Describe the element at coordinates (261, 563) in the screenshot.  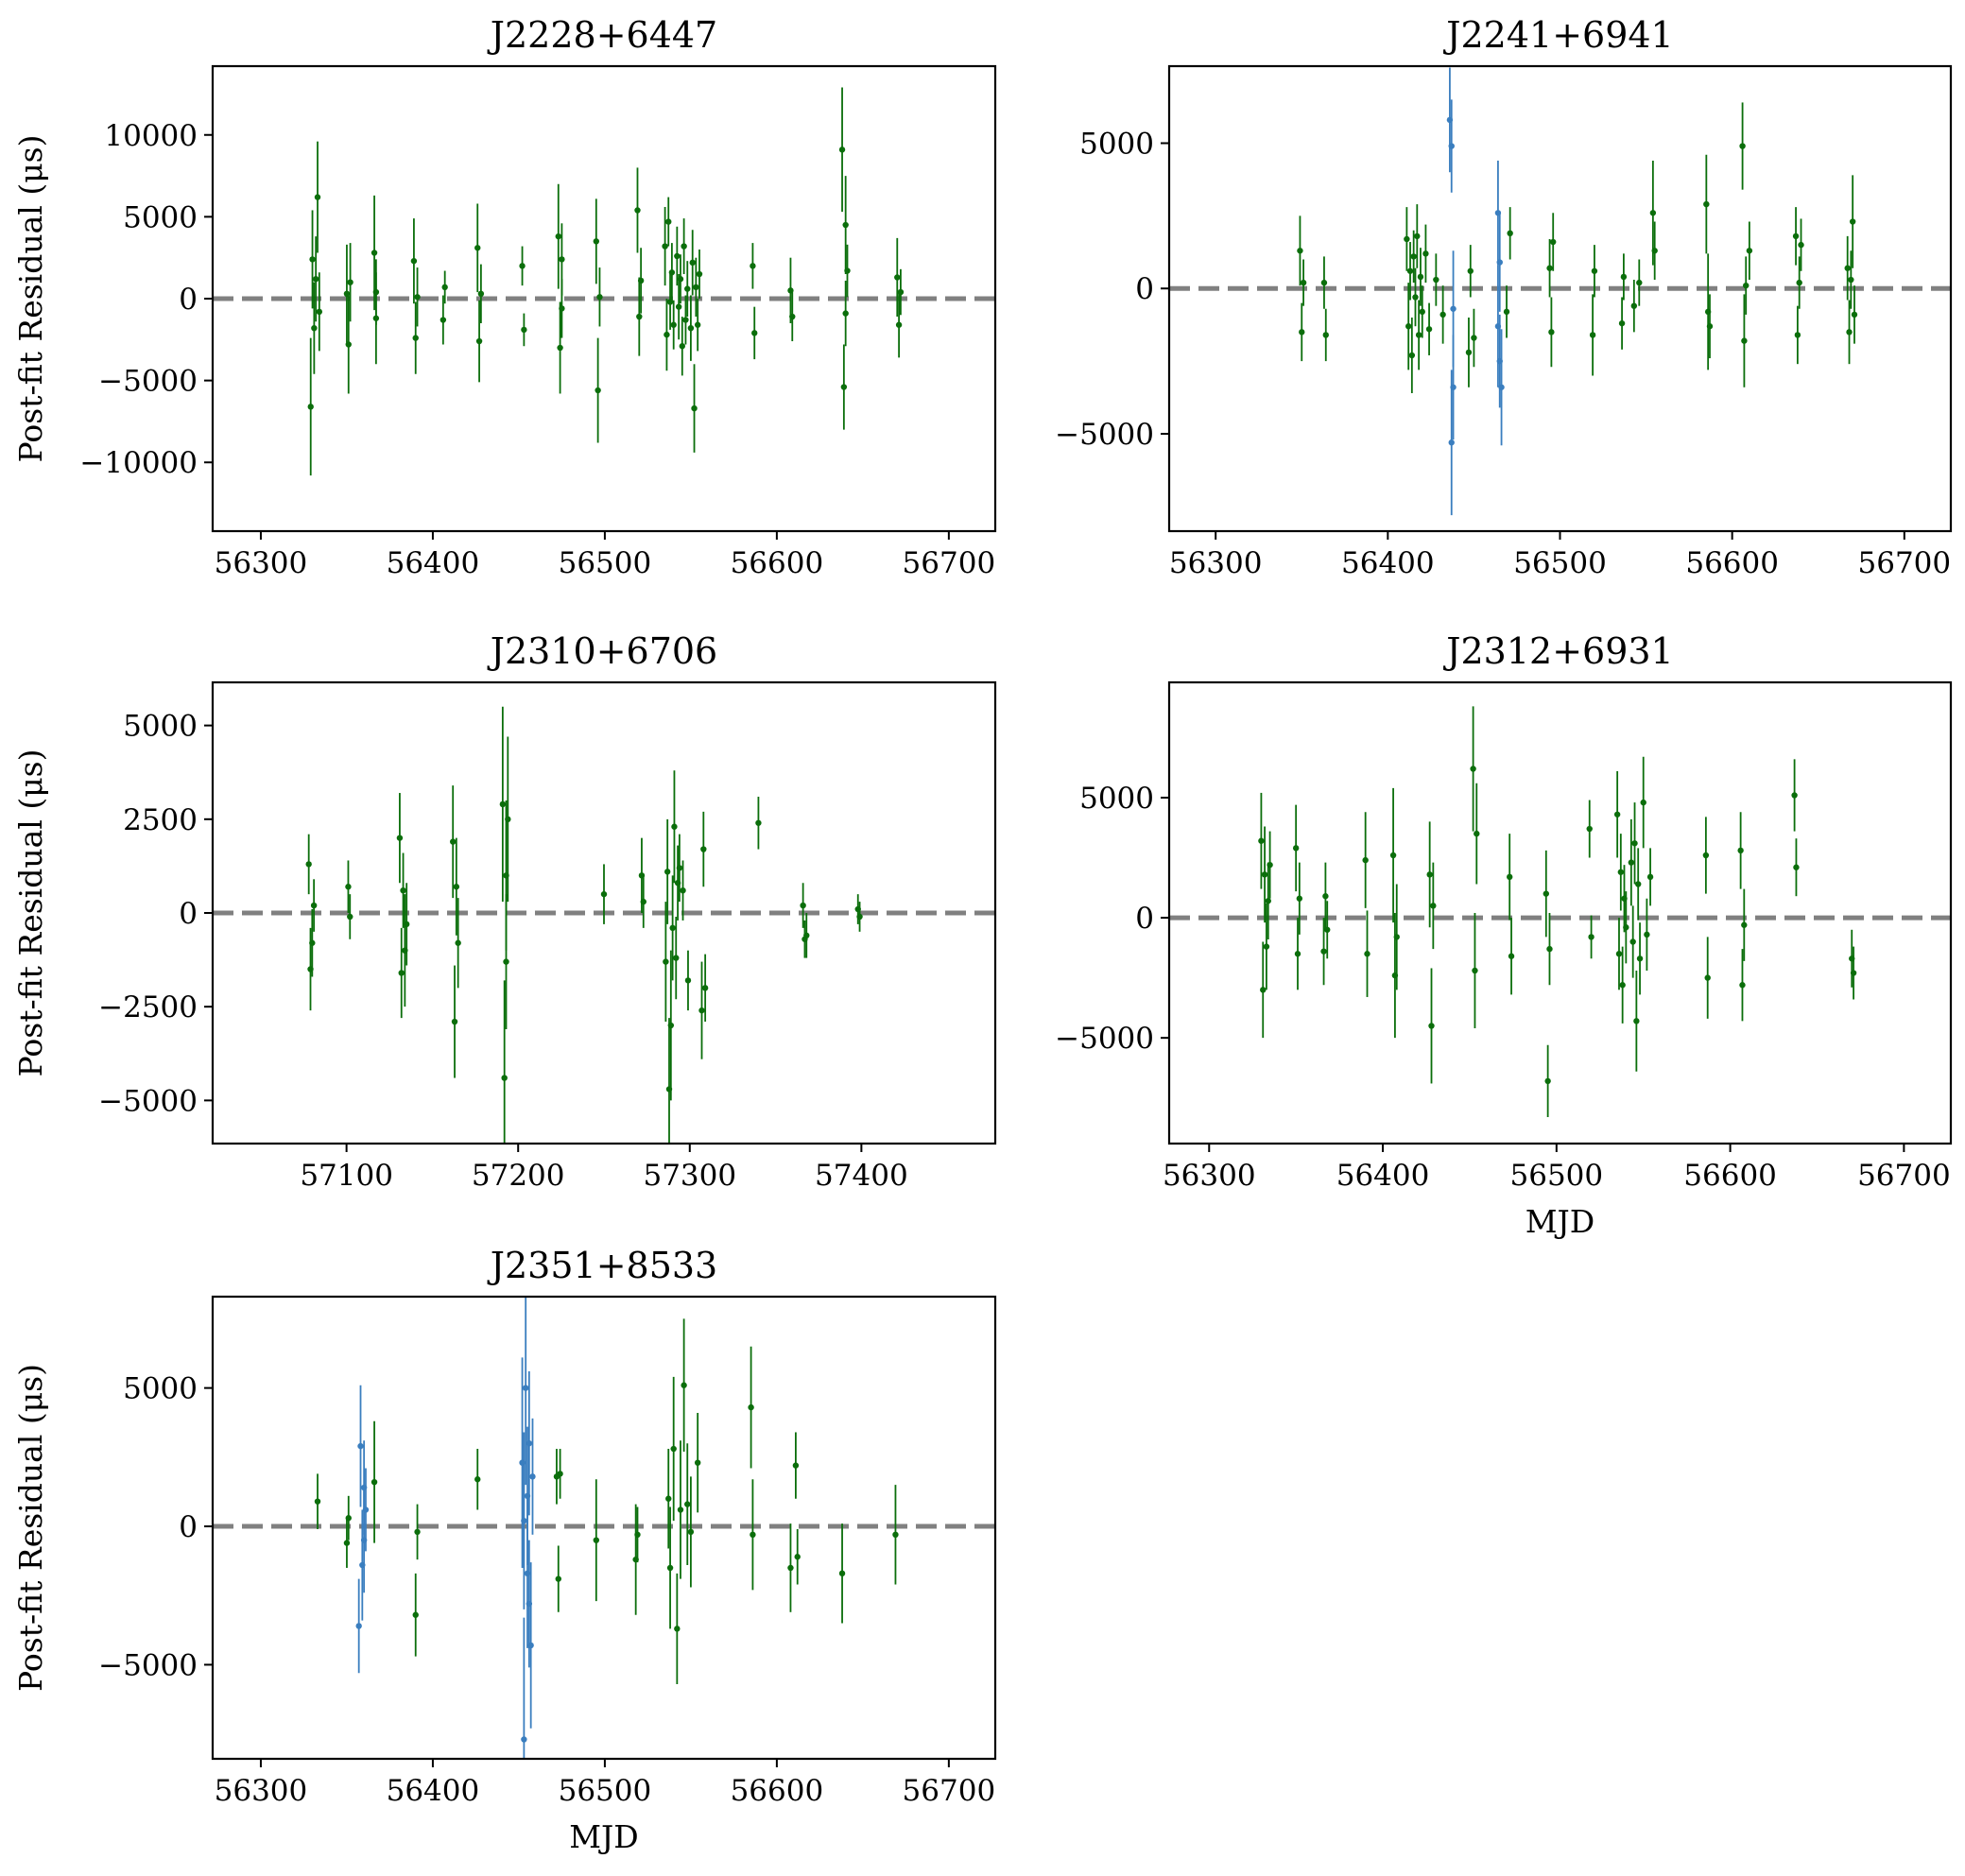
I see `x-tick-label: 56300` at that location.